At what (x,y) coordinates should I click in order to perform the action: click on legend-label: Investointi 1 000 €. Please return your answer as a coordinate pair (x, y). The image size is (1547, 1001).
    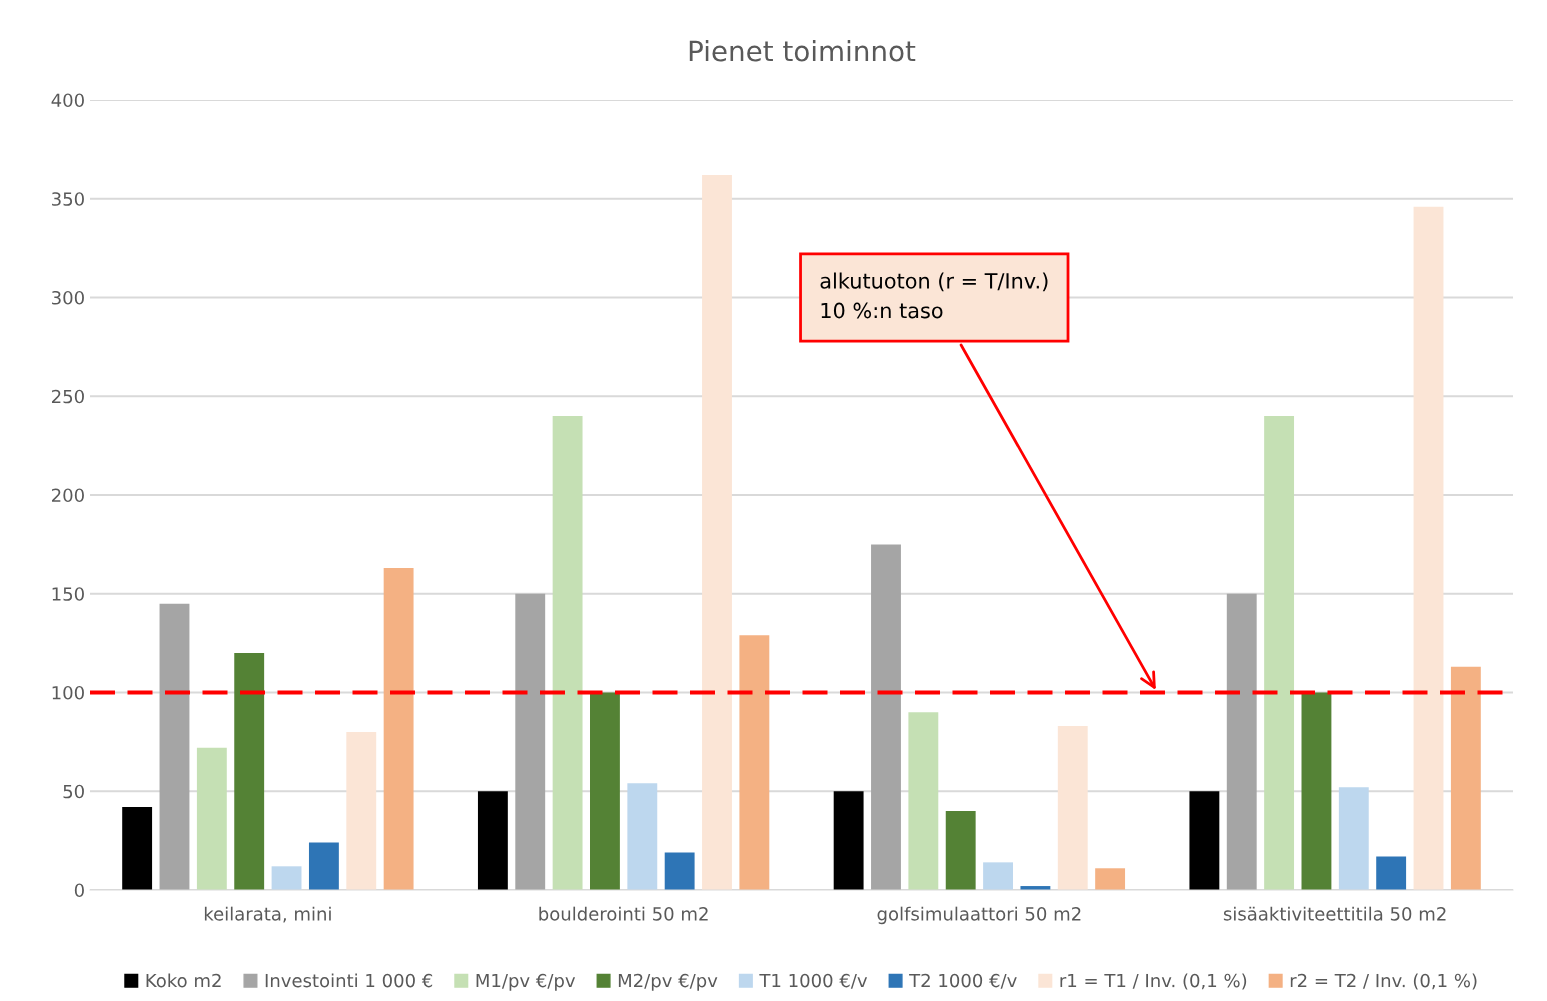
    Looking at the image, I should click on (349, 980).